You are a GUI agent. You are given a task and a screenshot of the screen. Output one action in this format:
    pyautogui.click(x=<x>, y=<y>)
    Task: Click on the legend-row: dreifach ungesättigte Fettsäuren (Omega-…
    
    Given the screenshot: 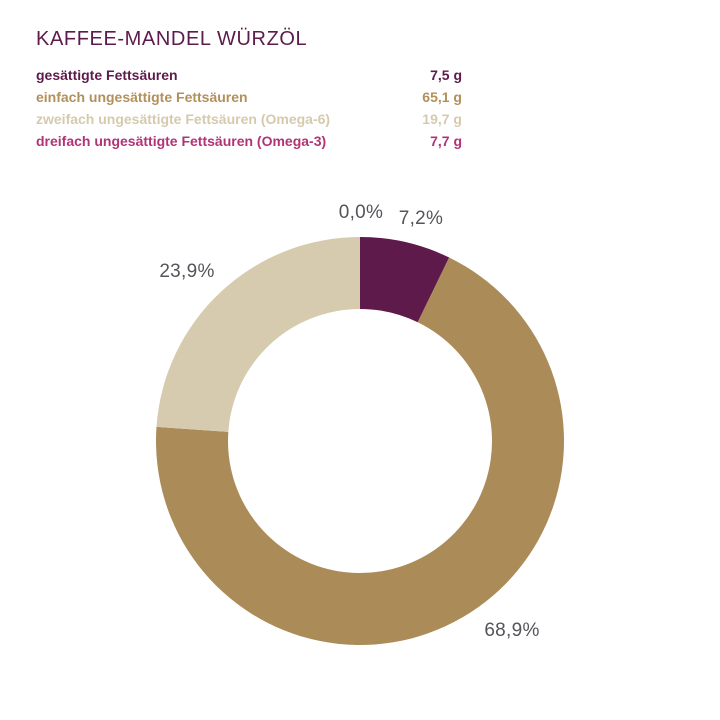 What is the action you would take?
    pyautogui.click(x=249, y=141)
    